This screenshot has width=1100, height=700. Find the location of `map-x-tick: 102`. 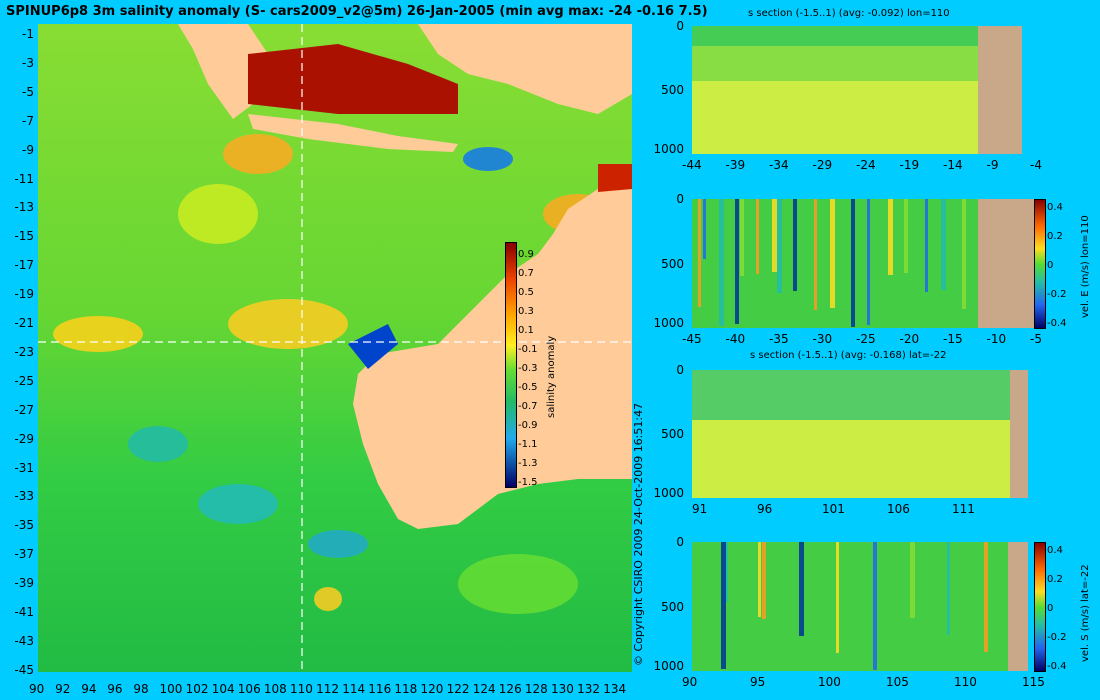

map-x-tick: 102 is located at coordinates (197, 689).